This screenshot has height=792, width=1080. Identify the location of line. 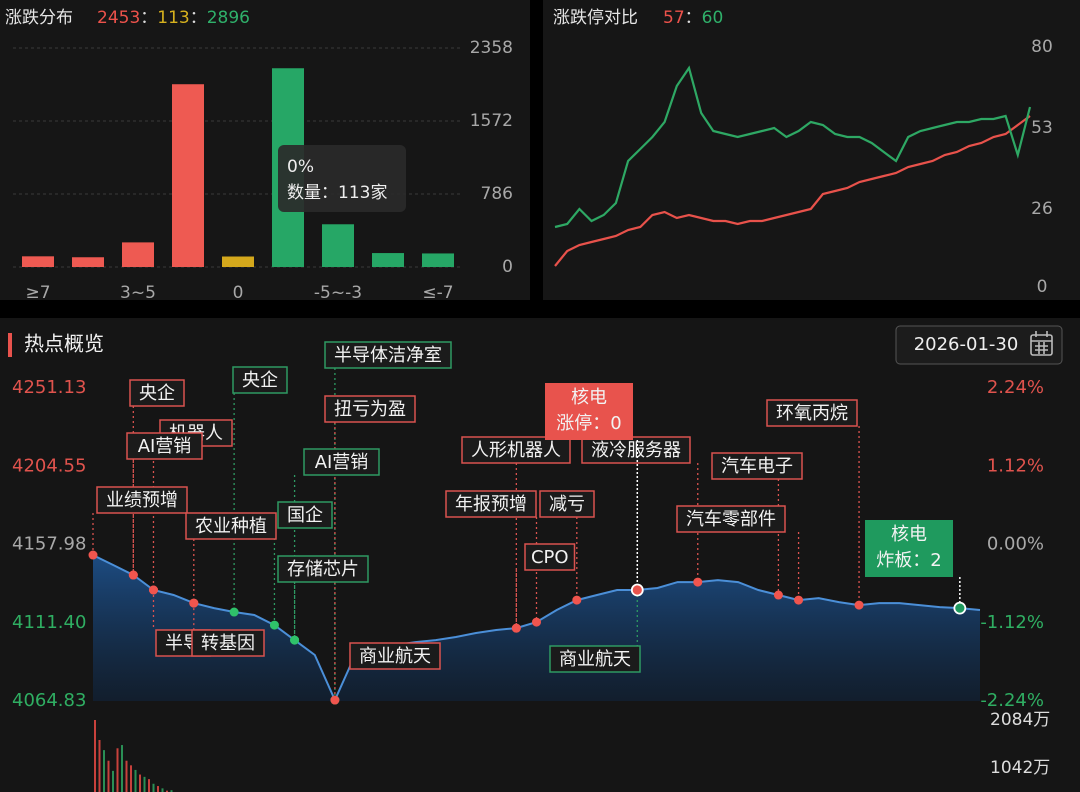
(792, 191).